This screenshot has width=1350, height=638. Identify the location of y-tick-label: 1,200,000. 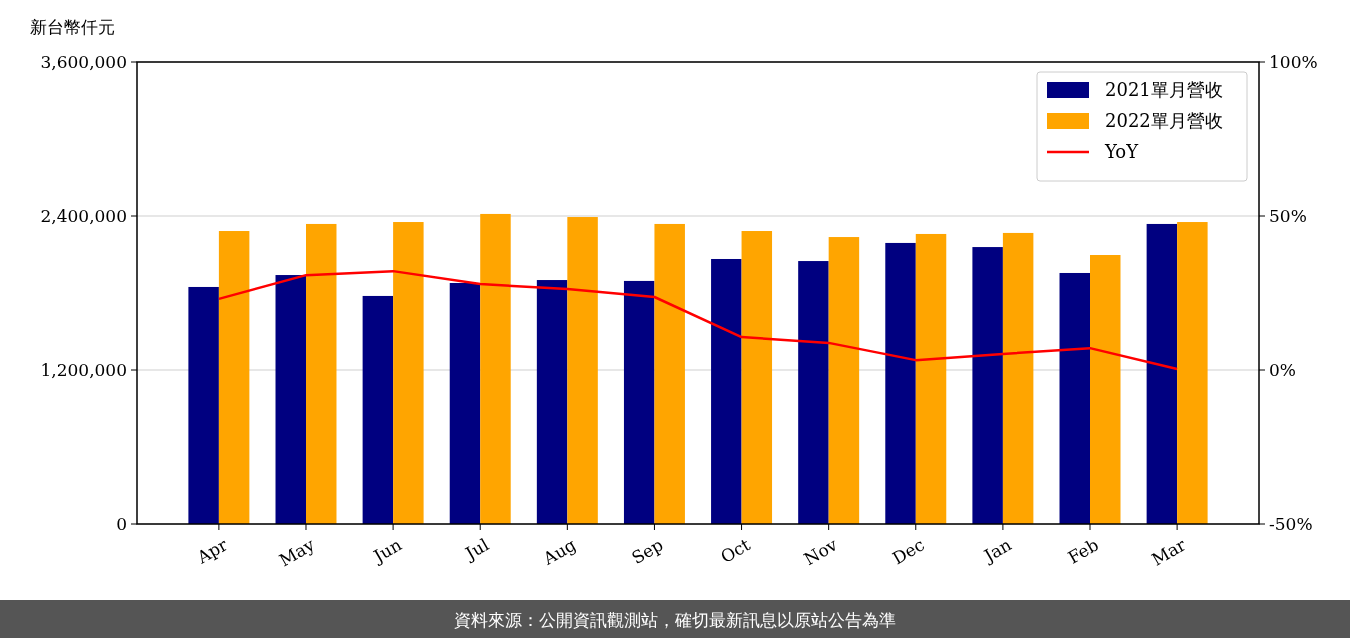
(83, 369).